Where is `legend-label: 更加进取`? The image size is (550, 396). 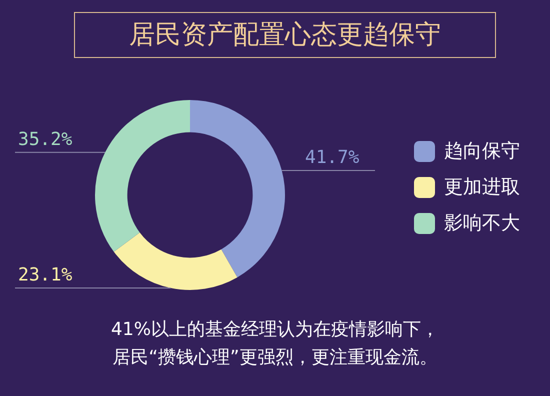 legend-label: 更加进取 is located at coordinates (482, 187).